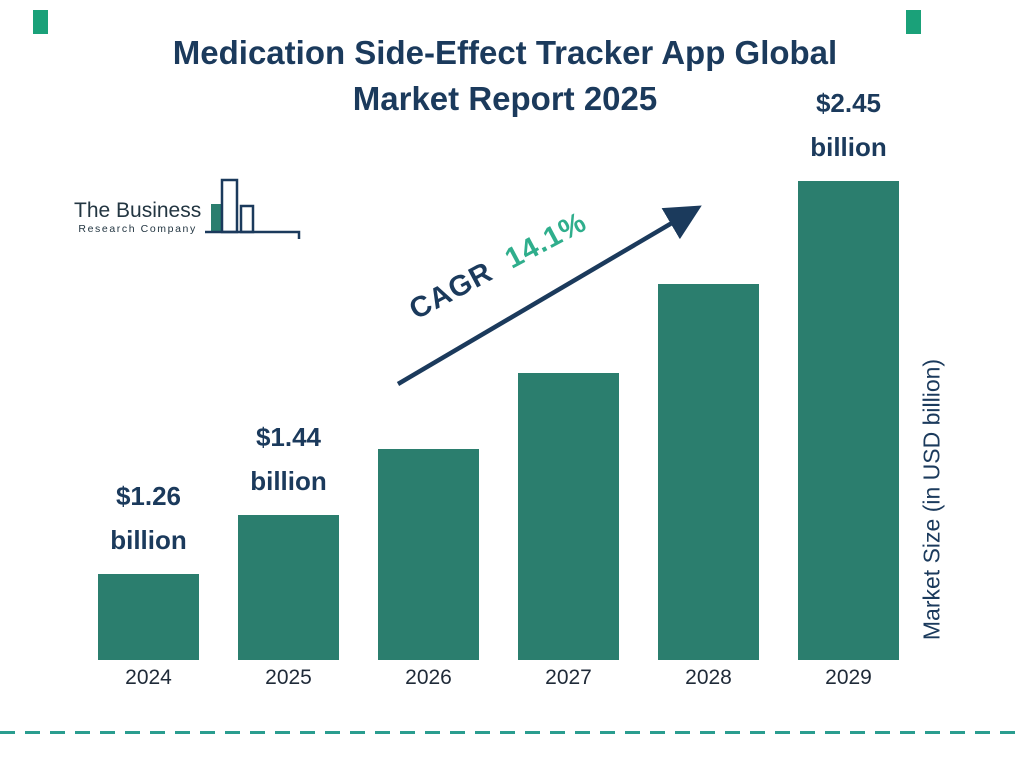 Image resolution: width=1024 pixels, height=768 pixels. Describe the element at coordinates (708, 472) in the screenshot. I see `bar-2028` at that location.